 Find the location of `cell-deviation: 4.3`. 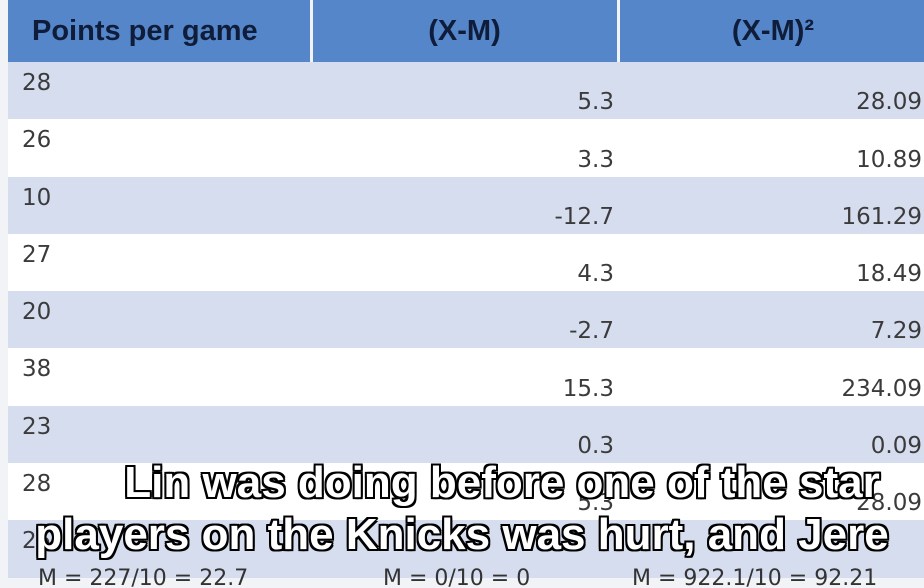

cell-deviation: 4.3 is located at coordinates (464, 262).